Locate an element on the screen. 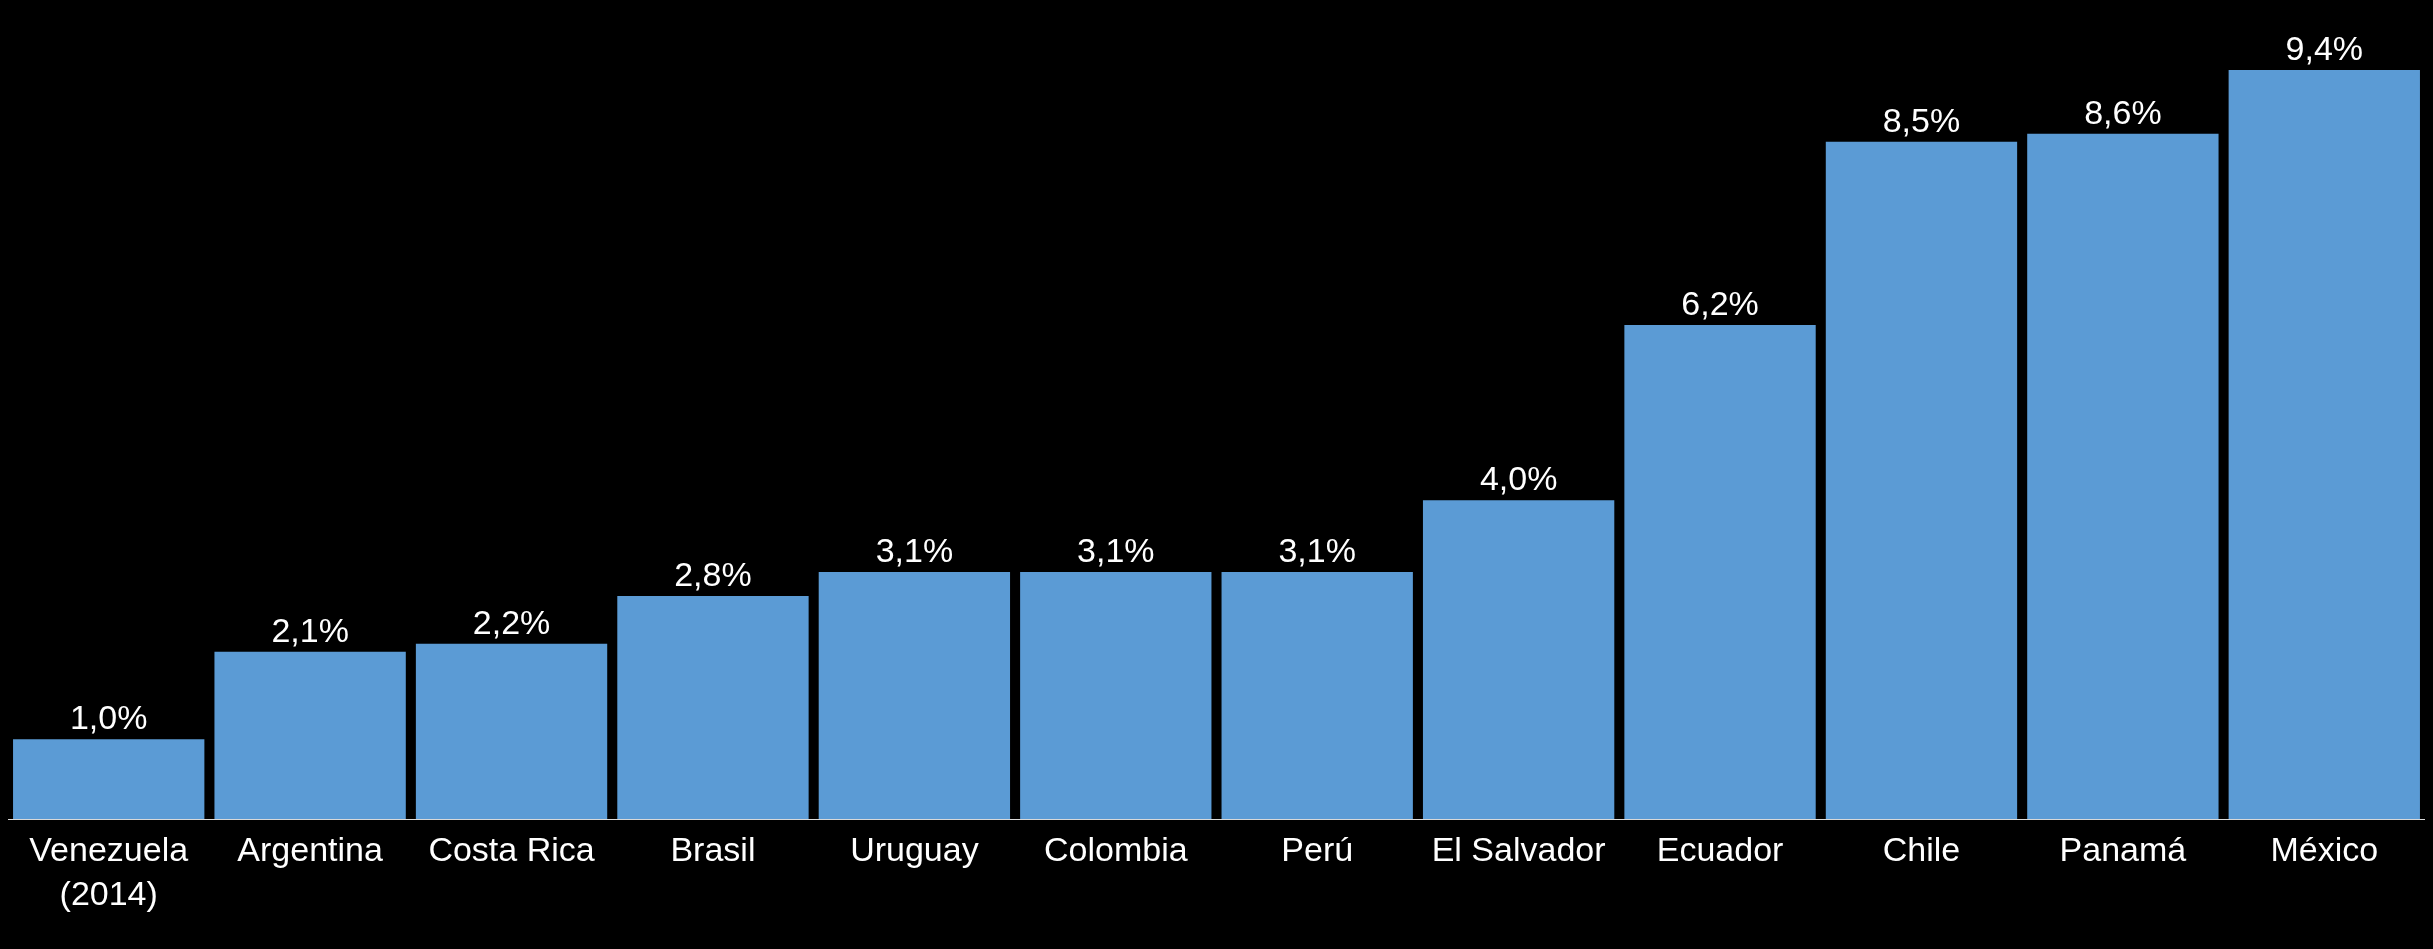 This screenshot has width=2433, height=949. data-label: 8,6% is located at coordinates (2123, 111).